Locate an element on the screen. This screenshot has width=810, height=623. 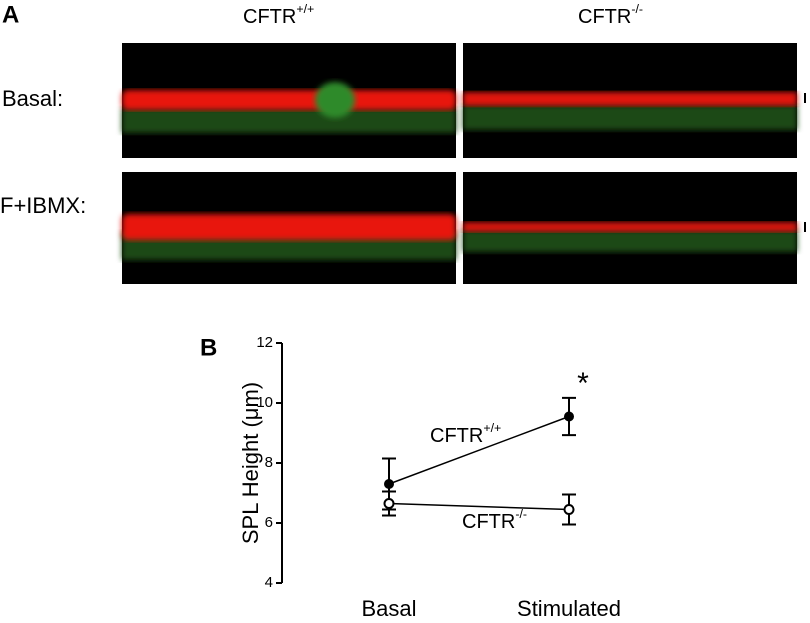
y-axis-label: SPL Height (μm) is located at coordinates (250, 463).